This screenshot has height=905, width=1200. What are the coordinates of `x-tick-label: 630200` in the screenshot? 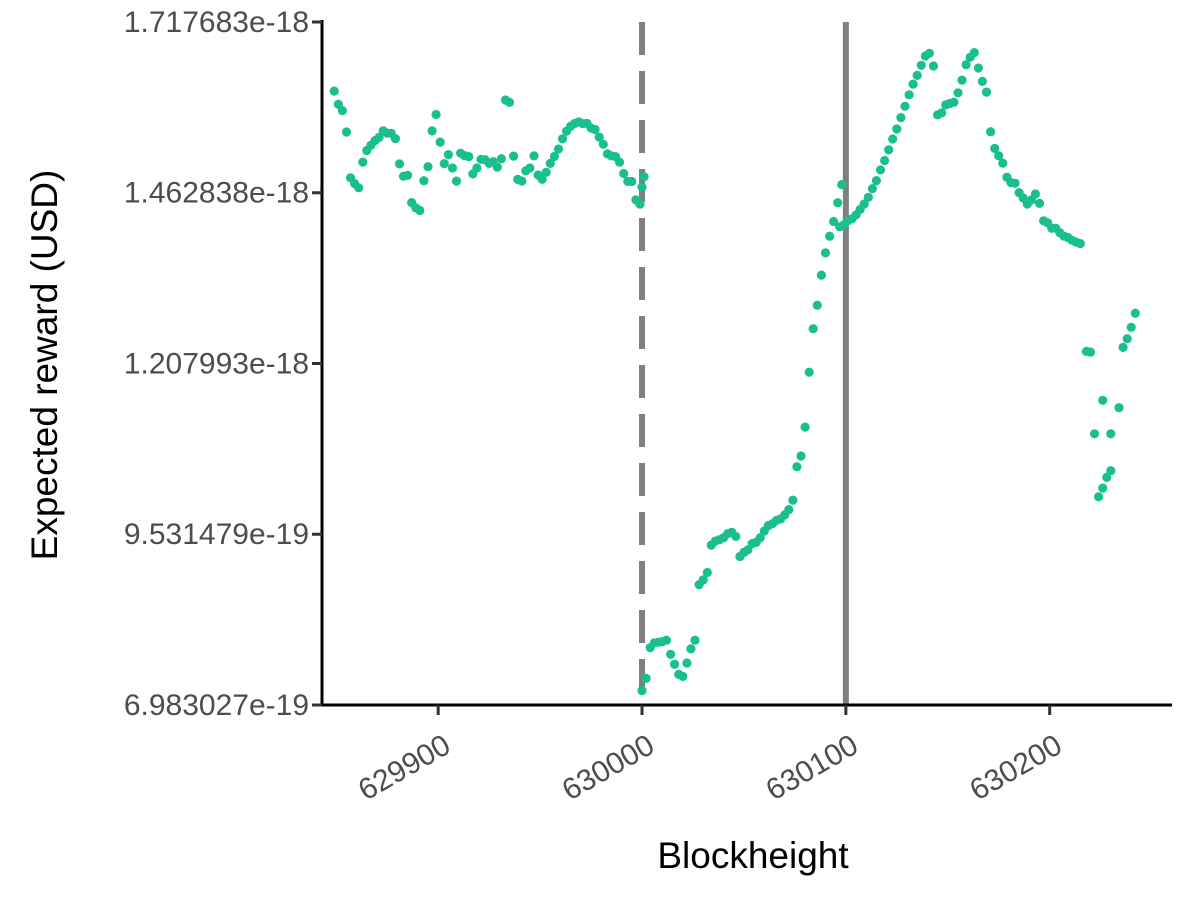 It's located at (1015, 767).